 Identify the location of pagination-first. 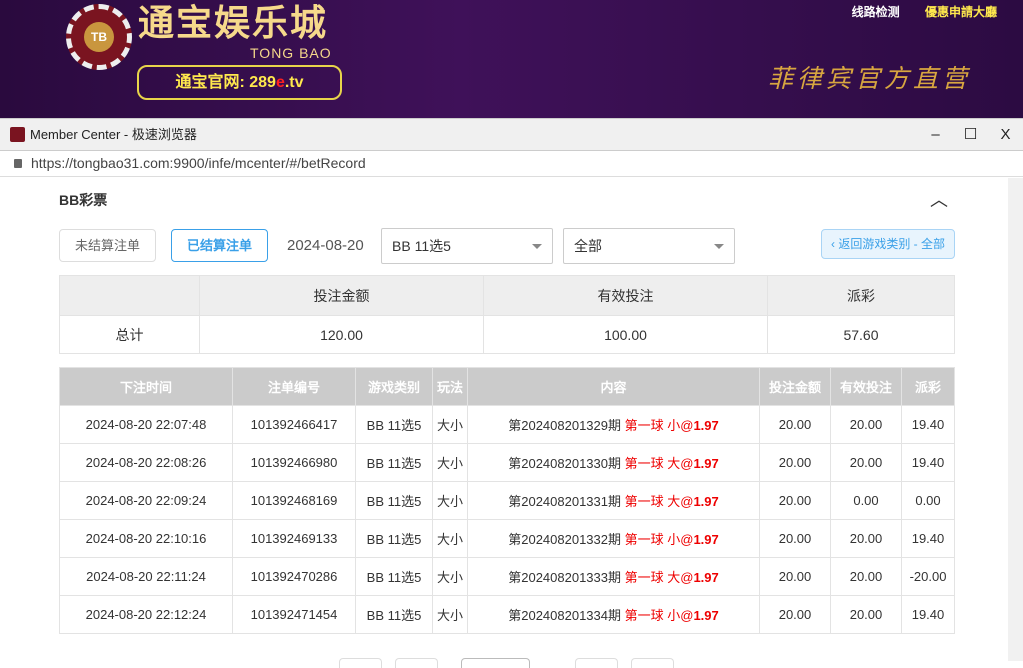
(360, 663).